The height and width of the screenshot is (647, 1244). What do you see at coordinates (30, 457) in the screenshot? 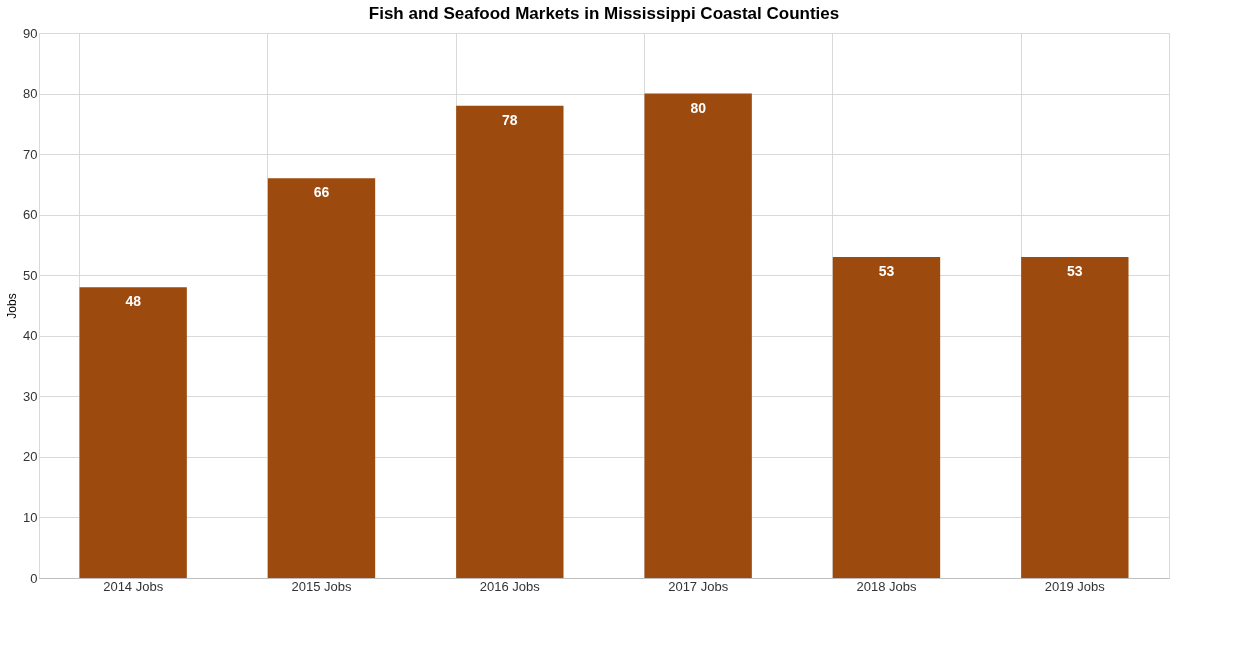
I see `y-tick-label: 20` at bounding box center [30, 457].